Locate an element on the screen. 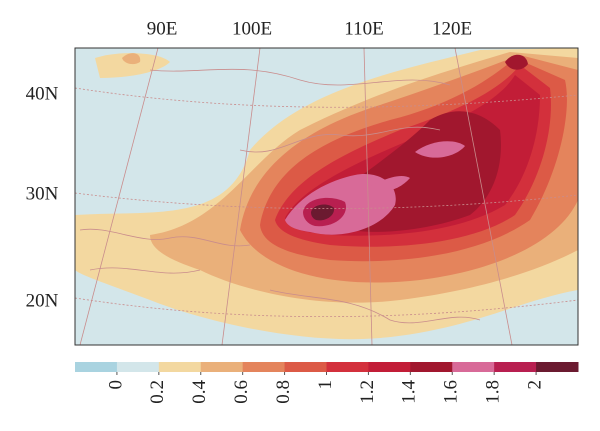  colorbar-label: 0.8 is located at coordinates (283, 392).